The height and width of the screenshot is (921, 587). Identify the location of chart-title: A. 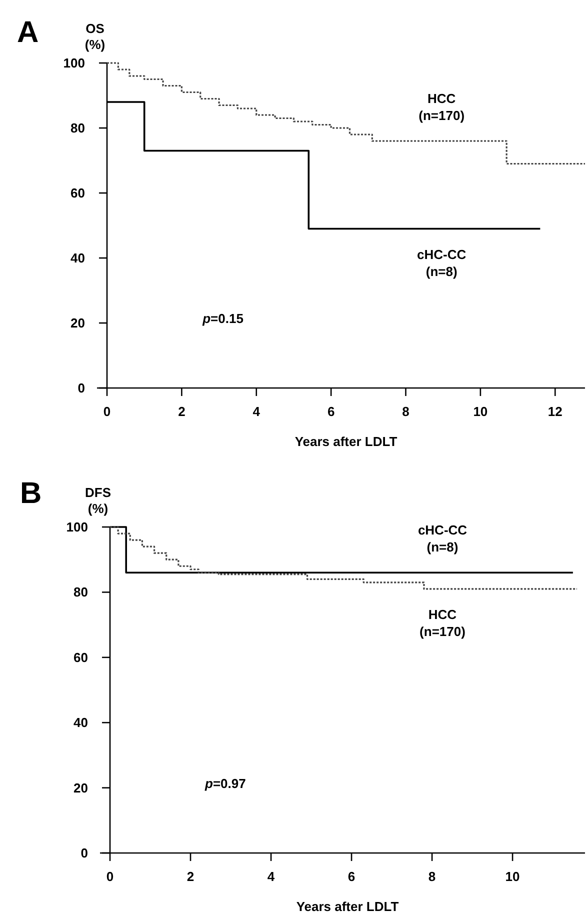
(28, 32).